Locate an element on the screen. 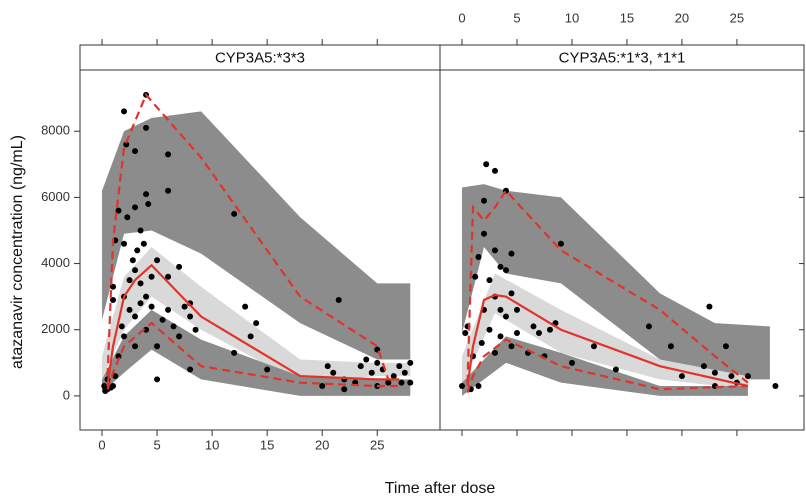 The height and width of the screenshot is (501, 806). x-axis-label: Time after dose is located at coordinates (440, 488).